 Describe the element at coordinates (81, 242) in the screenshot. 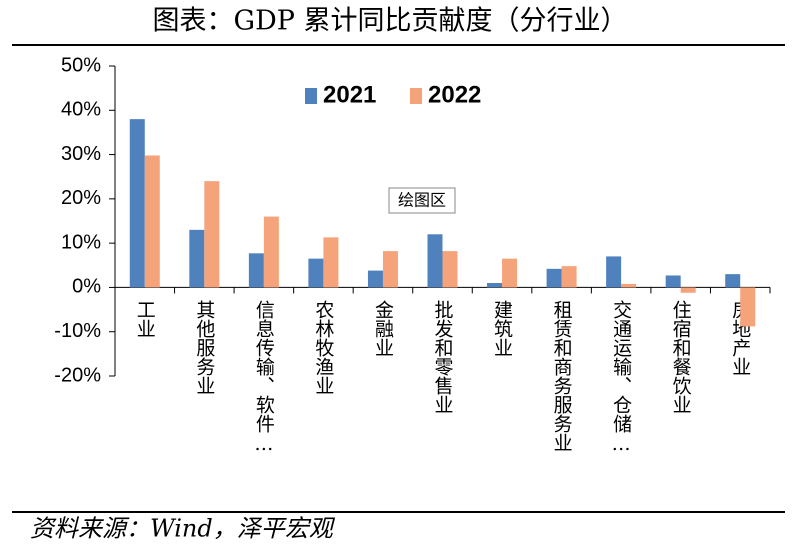

I see `y-tick-label: 10%` at that location.